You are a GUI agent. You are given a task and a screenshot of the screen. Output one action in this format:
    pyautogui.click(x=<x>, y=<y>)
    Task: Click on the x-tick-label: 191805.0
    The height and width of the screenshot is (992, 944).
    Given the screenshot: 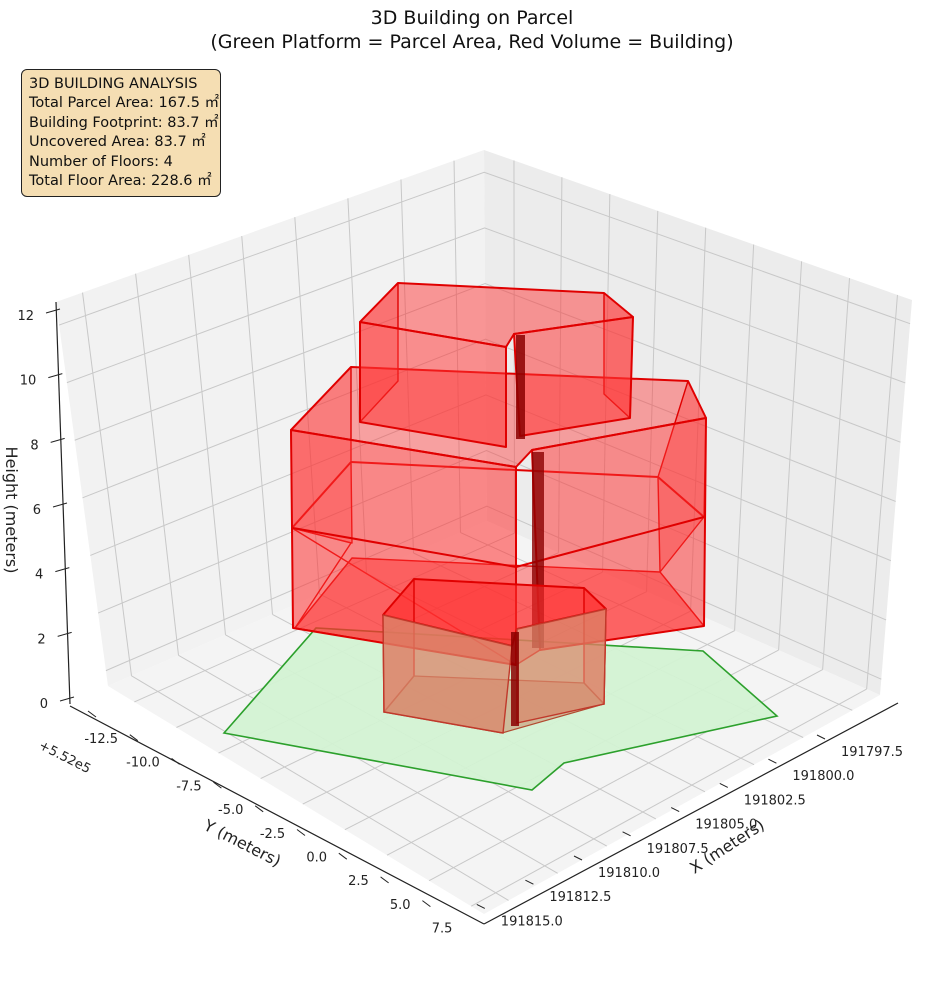 What is the action you would take?
    pyautogui.click(x=726, y=825)
    